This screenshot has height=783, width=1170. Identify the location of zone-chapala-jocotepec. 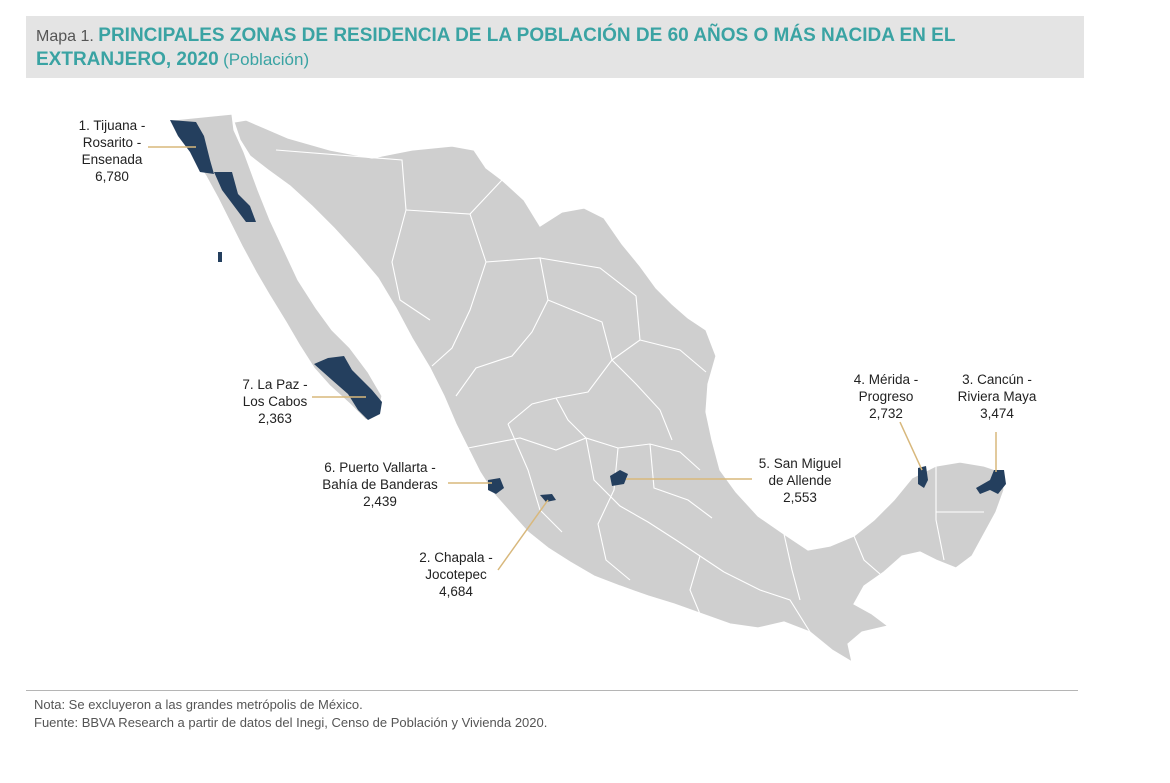
(548, 498).